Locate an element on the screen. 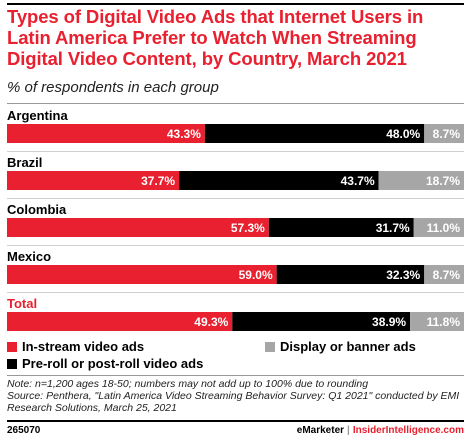 The height and width of the screenshot is (441, 471). bar-value-colombia-display-or-banner-ads: 11.0% is located at coordinates (444, 228).